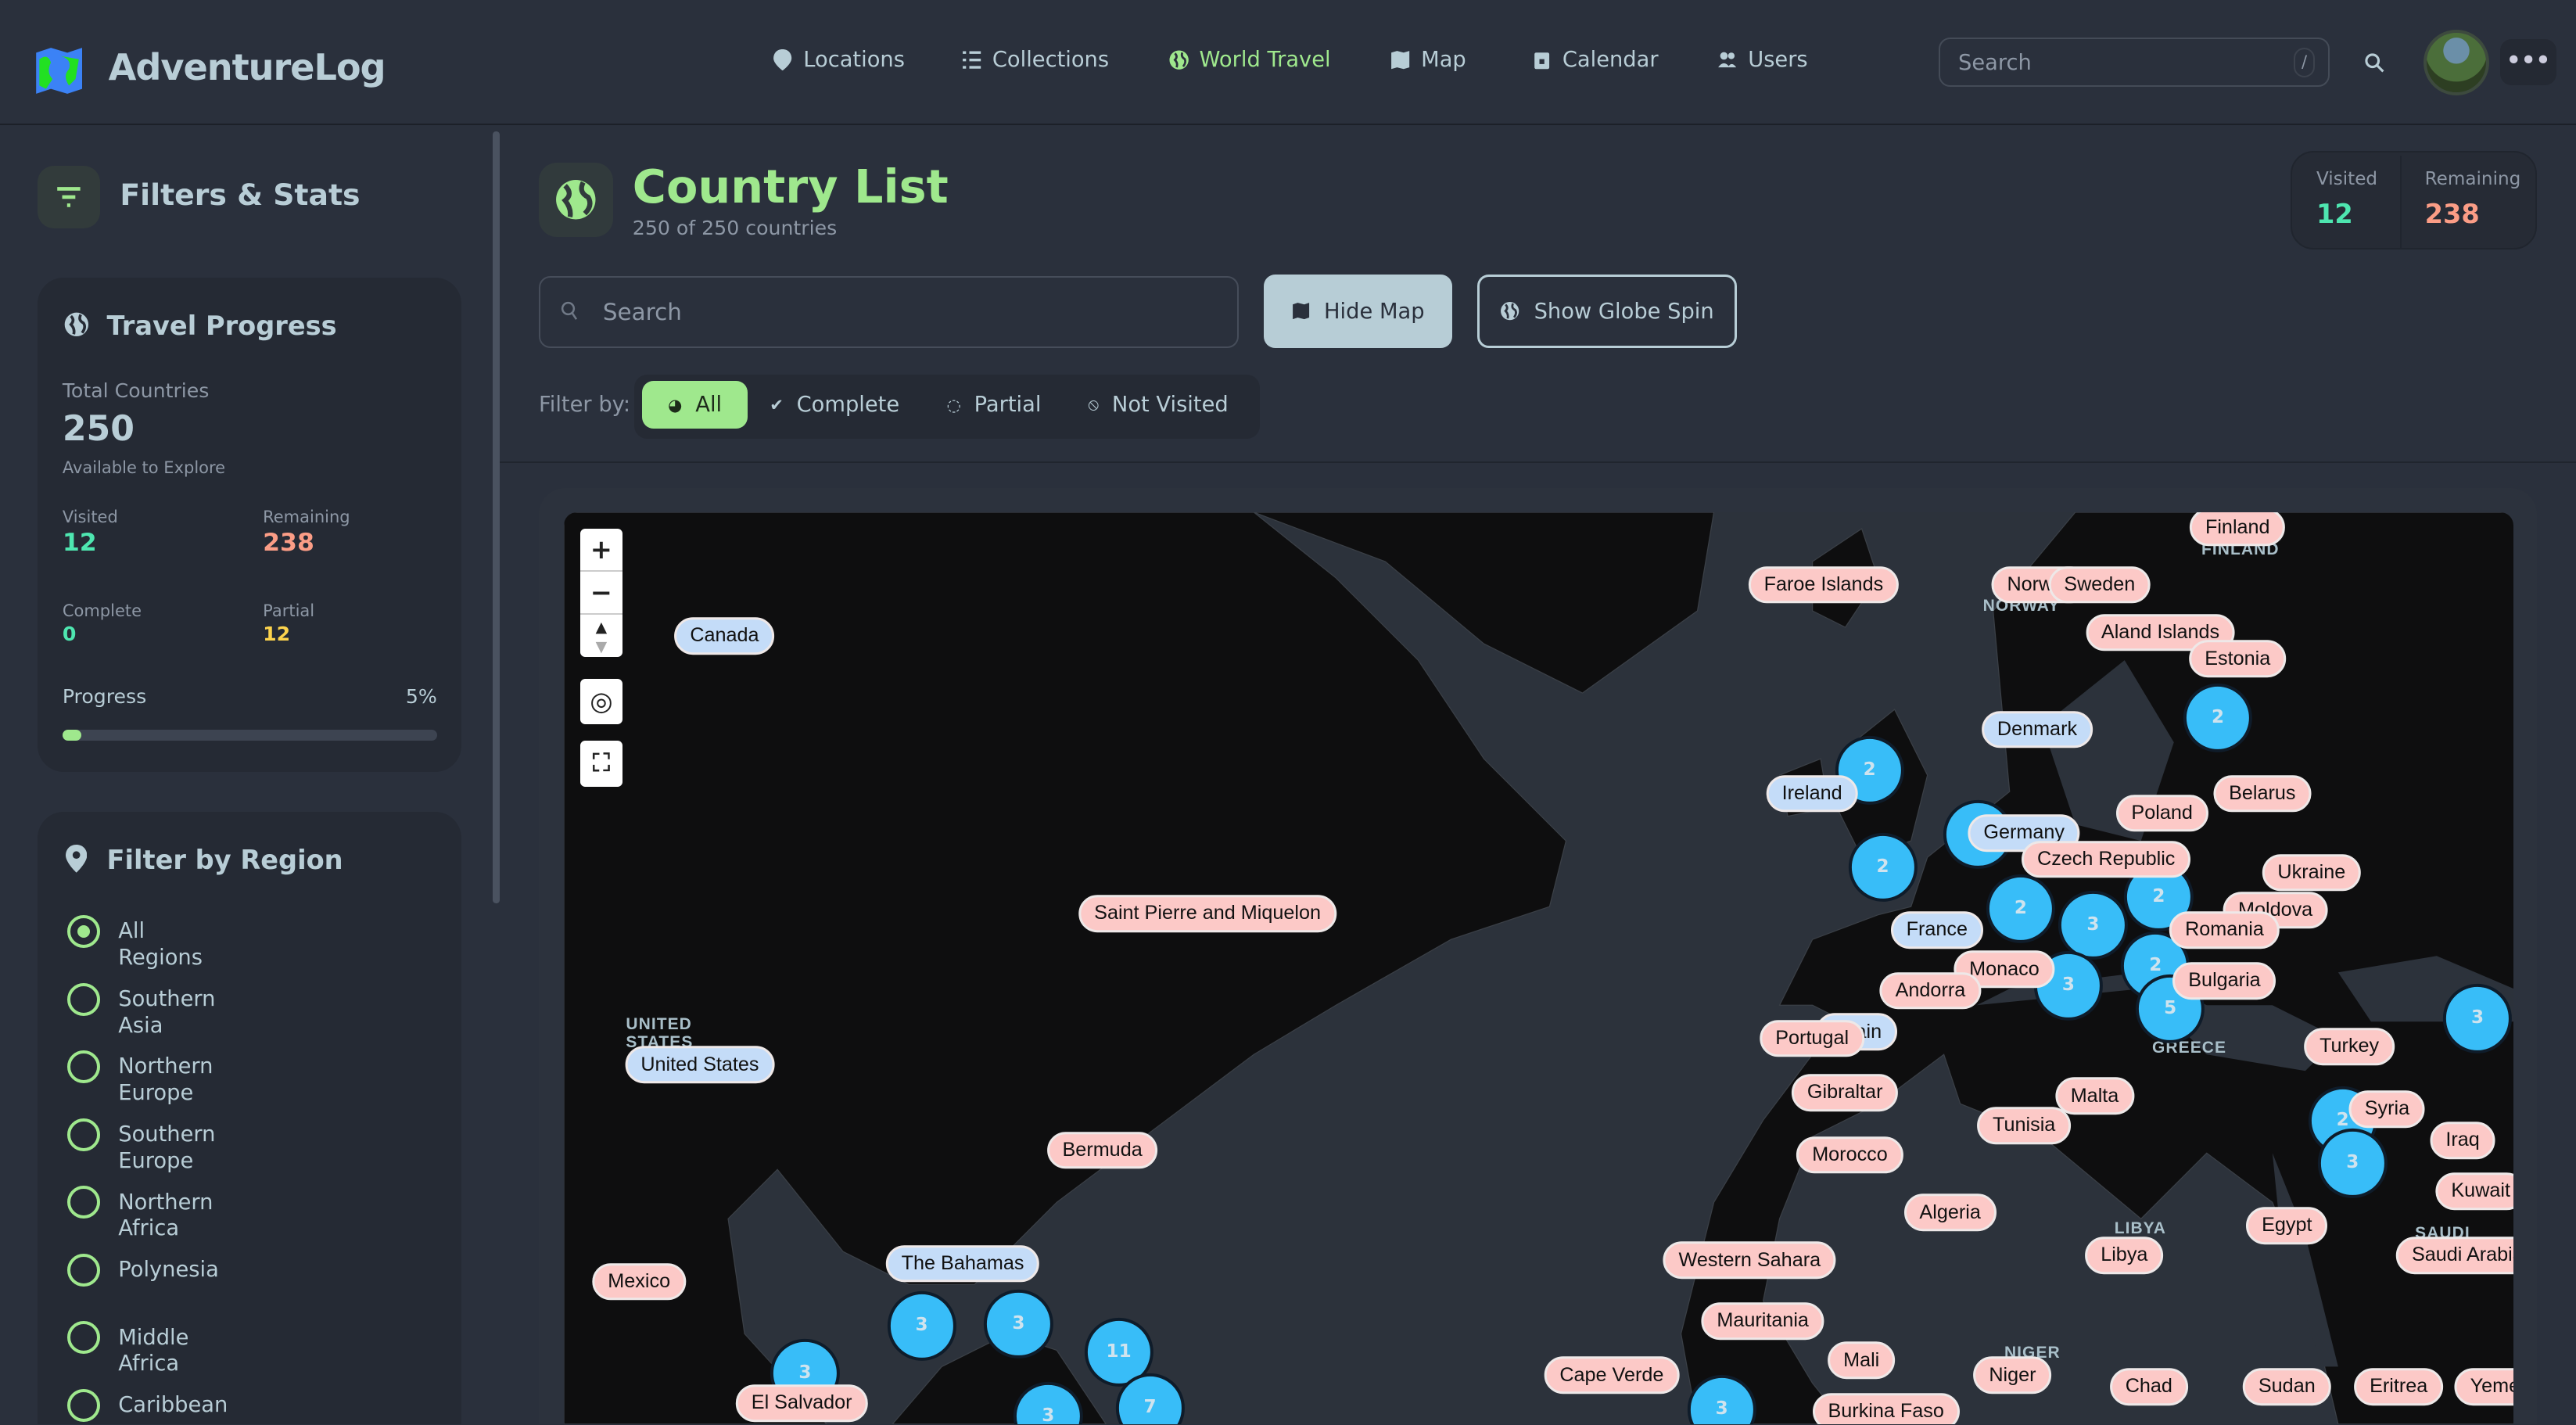 Image resolution: width=2576 pixels, height=1425 pixels. What do you see at coordinates (173, 1405) in the screenshot?
I see `region-option-label: Caribbean` at bounding box center [173, 1405].